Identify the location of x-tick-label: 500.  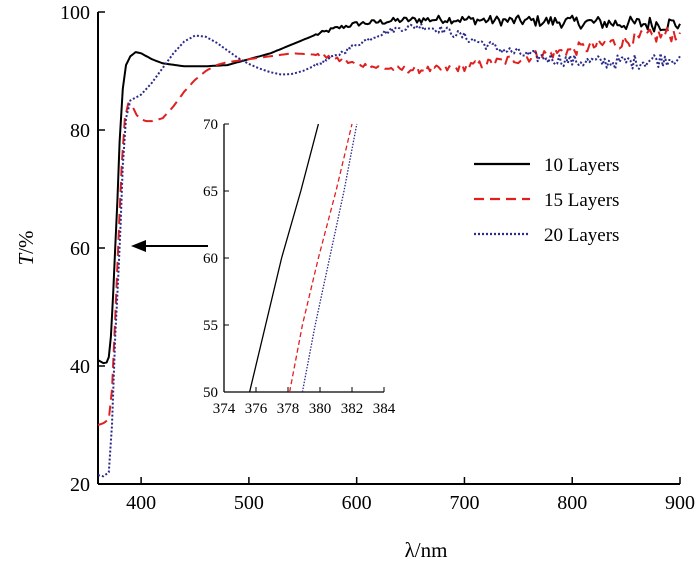
(249, 503).